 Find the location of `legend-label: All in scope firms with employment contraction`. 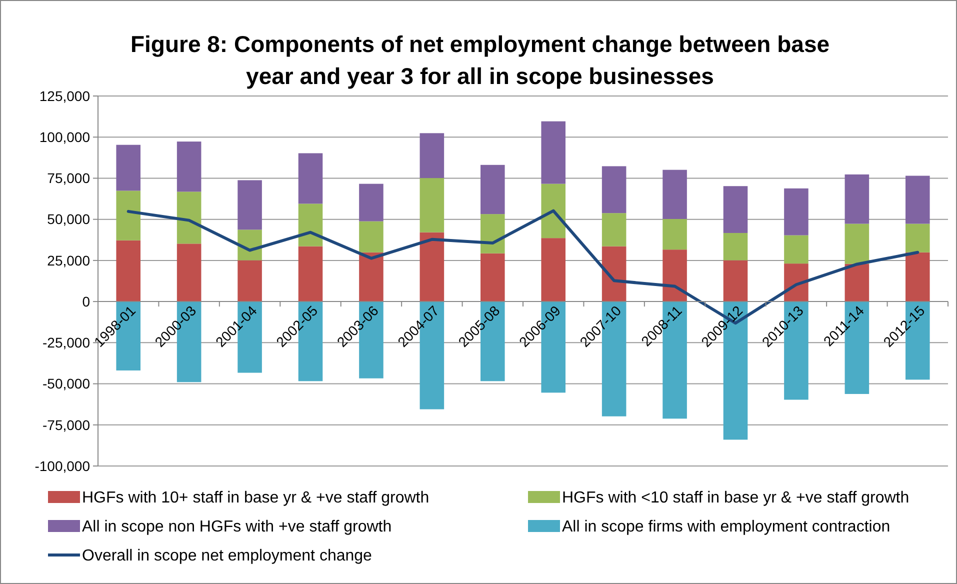

legend-label: All in scope firms with employment contraction is located at coordinates (726, 527).